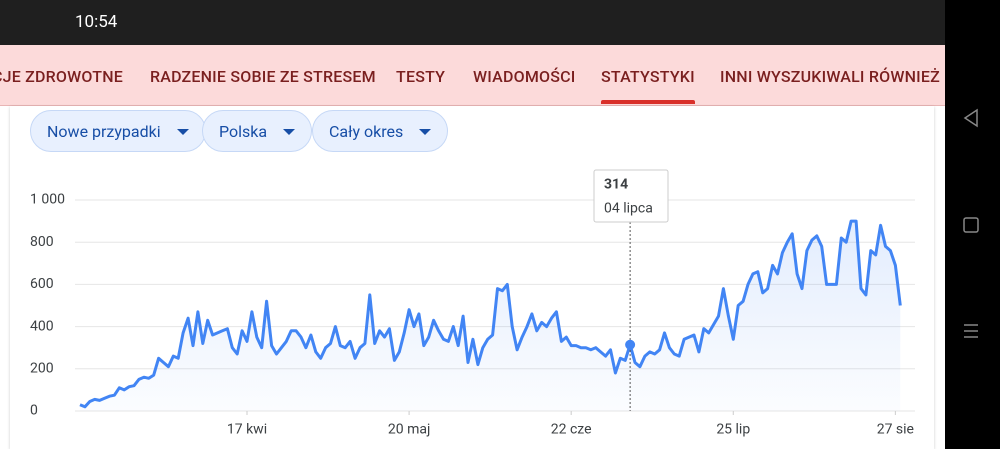  I want to click on tab: CJE ZDROWOTNE, so click(62, 76).